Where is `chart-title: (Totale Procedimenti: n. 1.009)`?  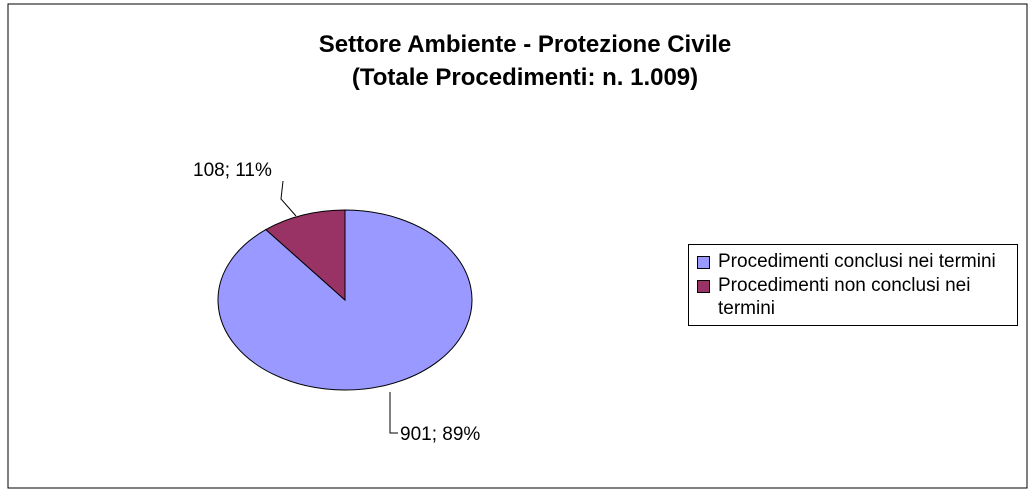 chart-title: (Totale Procedimenti: n. 1.009) is located at coordinates (525, 77).